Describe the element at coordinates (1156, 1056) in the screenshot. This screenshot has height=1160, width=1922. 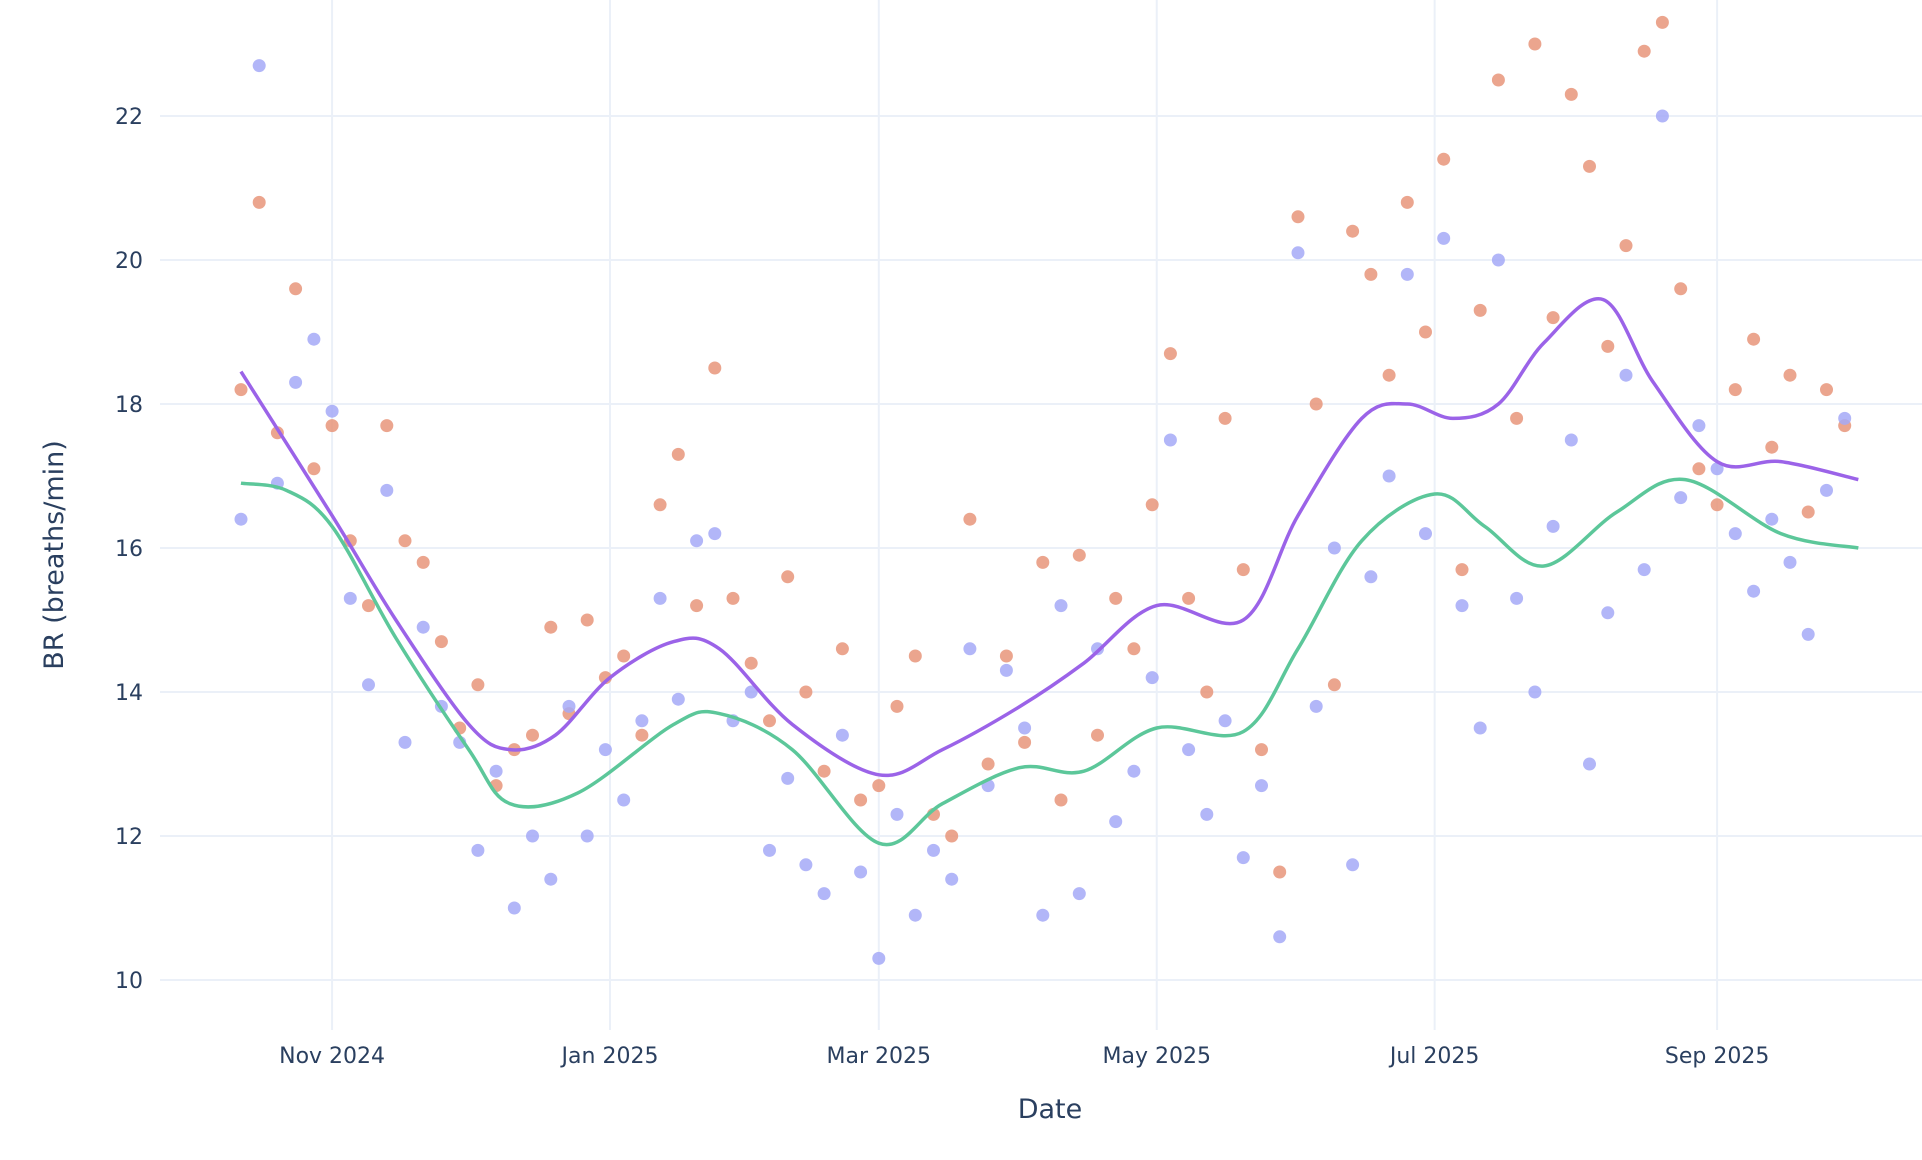
I see `x-tick-label: May 2025` at that location.